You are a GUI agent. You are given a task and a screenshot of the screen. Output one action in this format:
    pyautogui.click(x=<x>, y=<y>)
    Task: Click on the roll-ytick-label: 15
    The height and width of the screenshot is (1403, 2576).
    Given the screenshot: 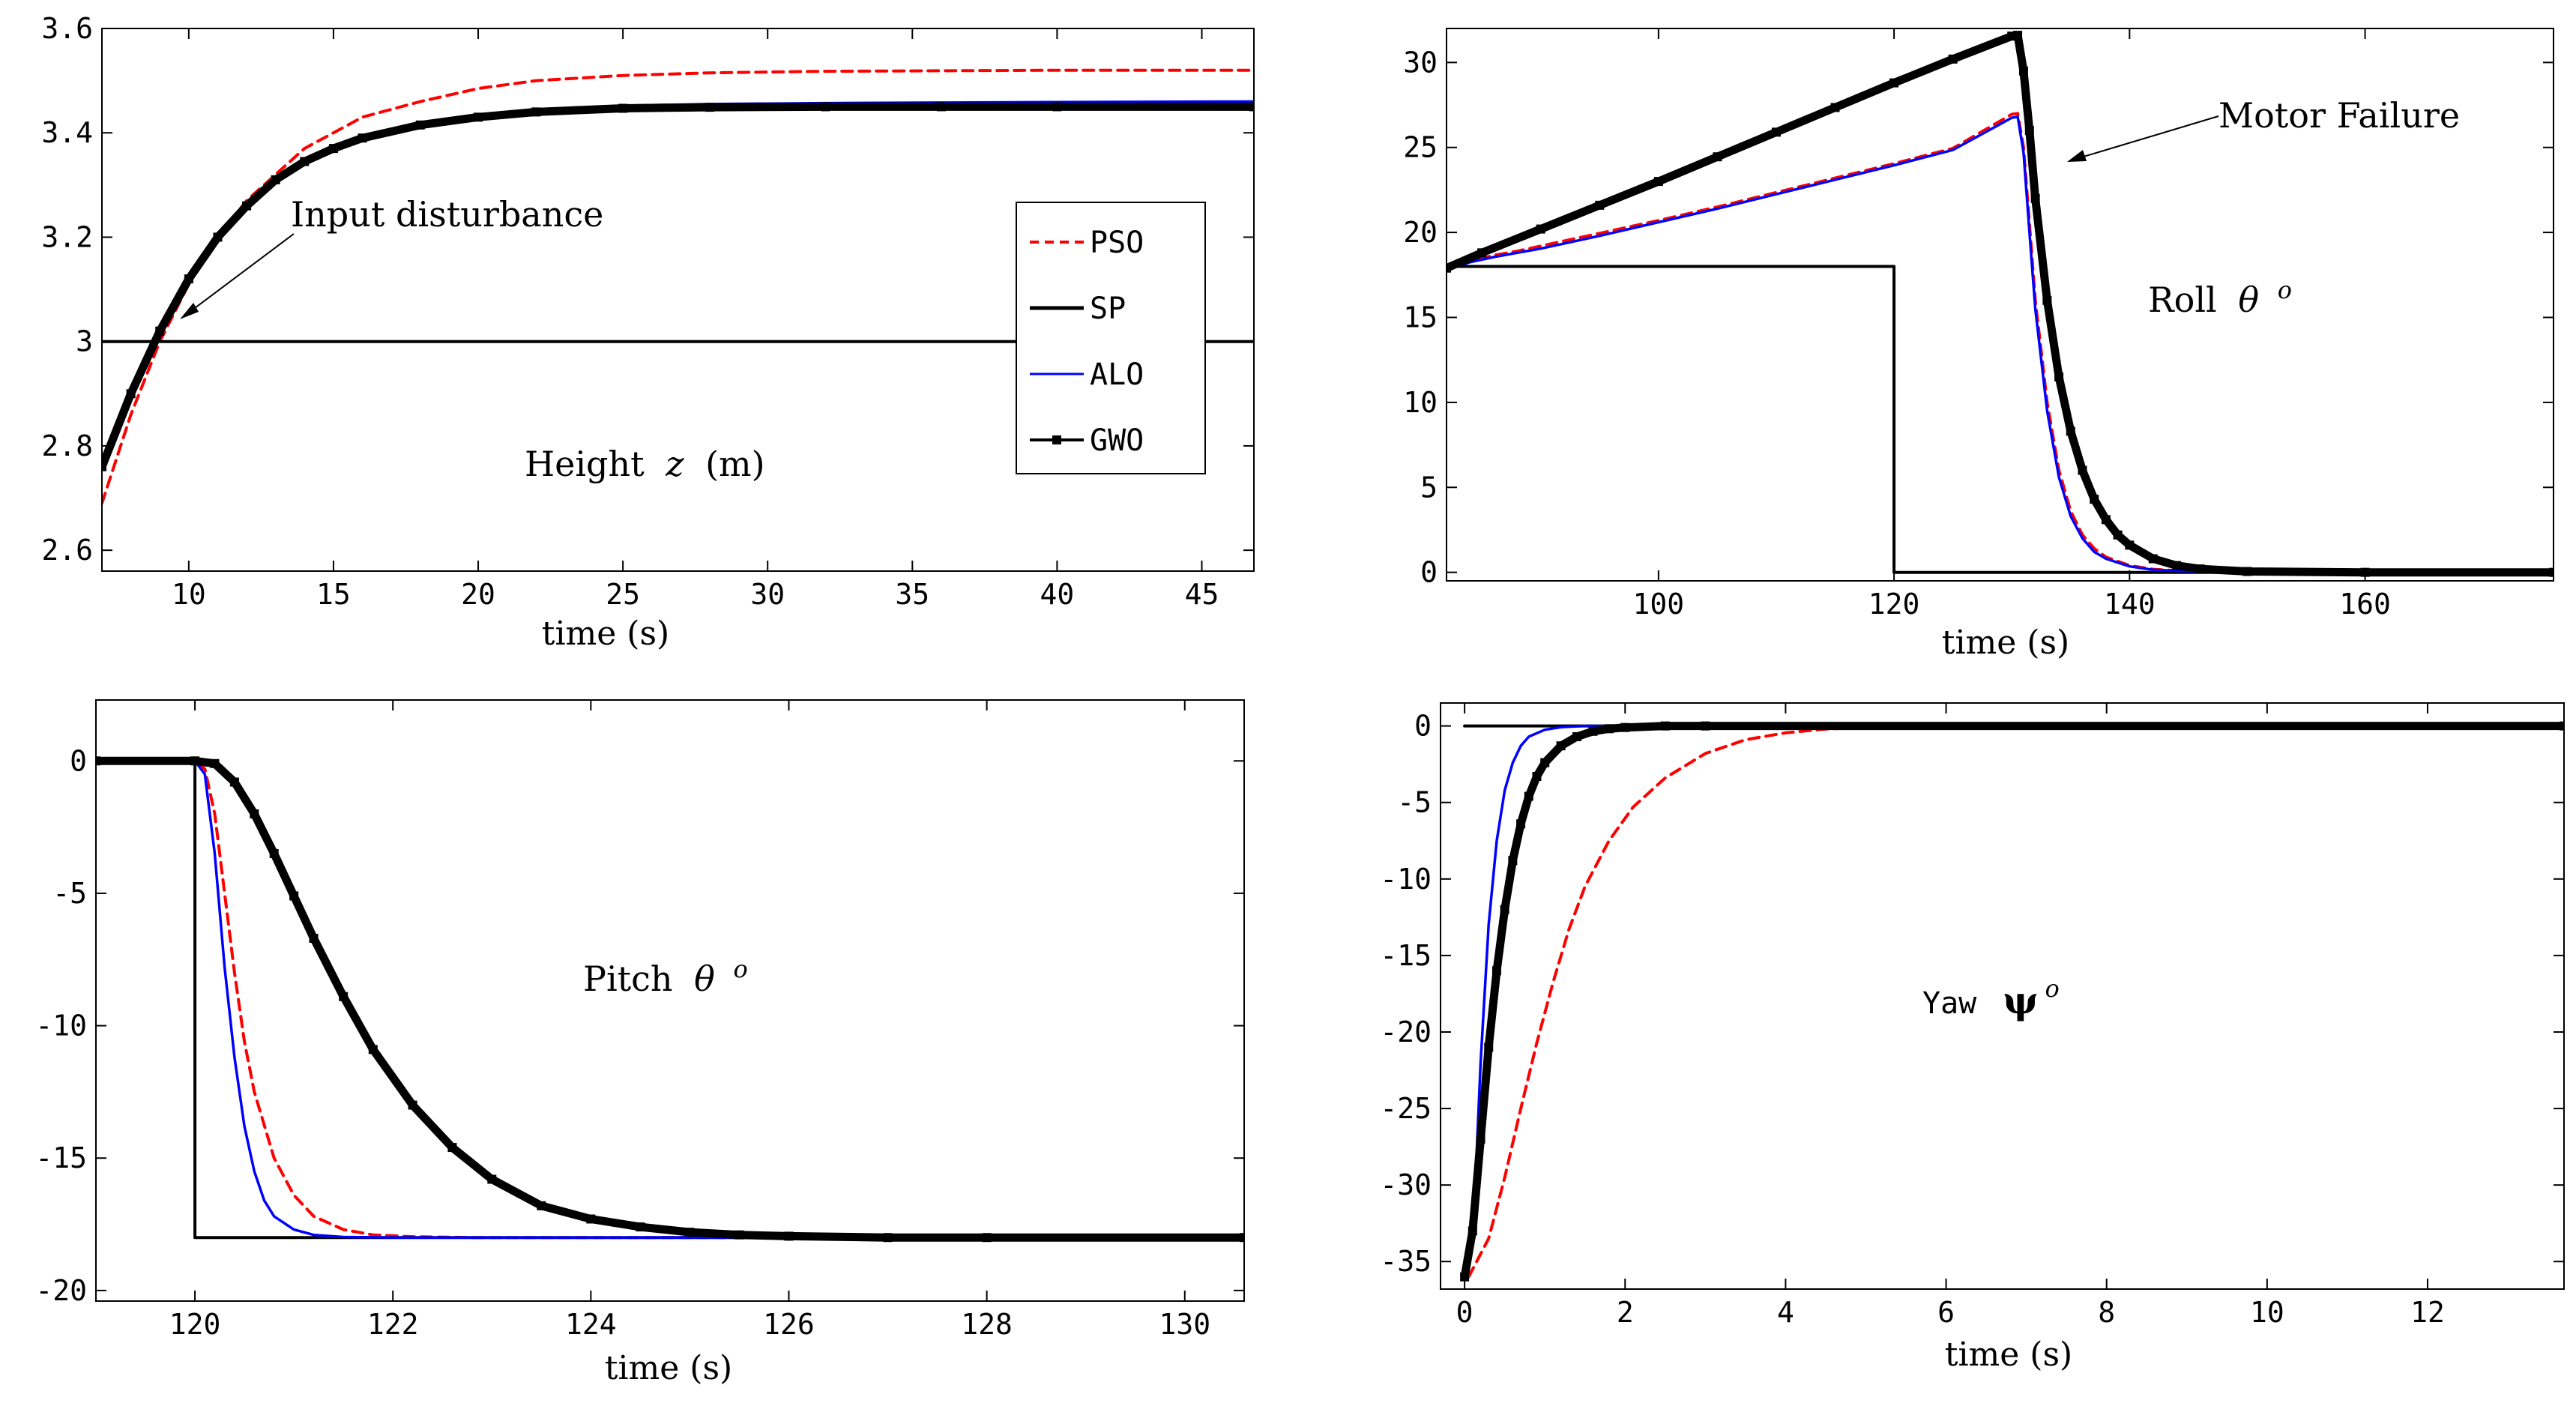 What is the action you would take?
    pyautogui.click(x=1420, y=317)
    